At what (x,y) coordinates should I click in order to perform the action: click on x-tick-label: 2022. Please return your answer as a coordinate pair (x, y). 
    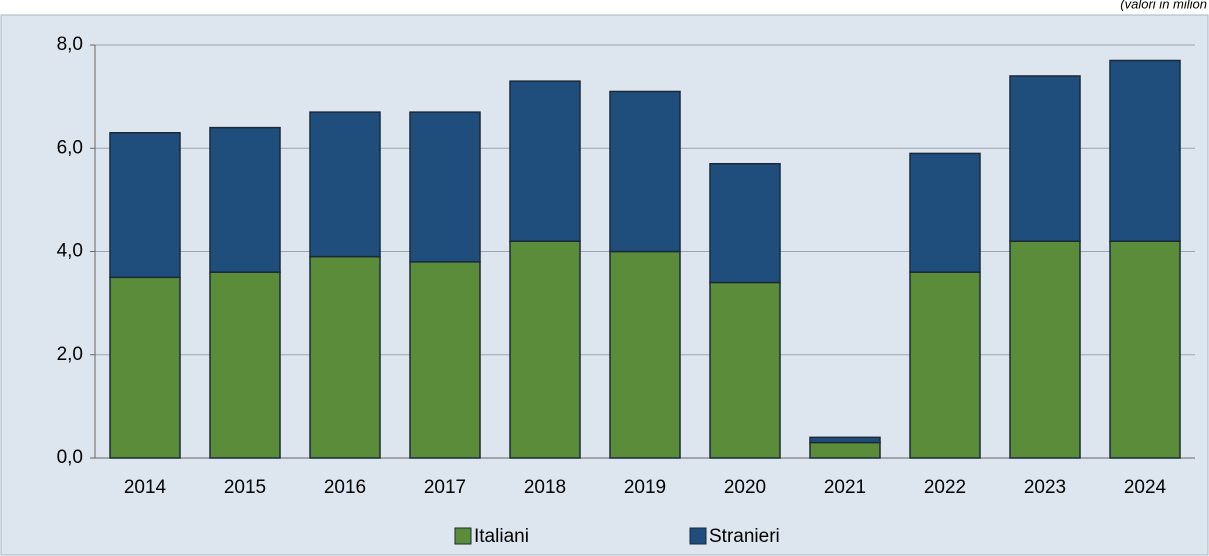
    Looking at the image, I should click on (945, 487).